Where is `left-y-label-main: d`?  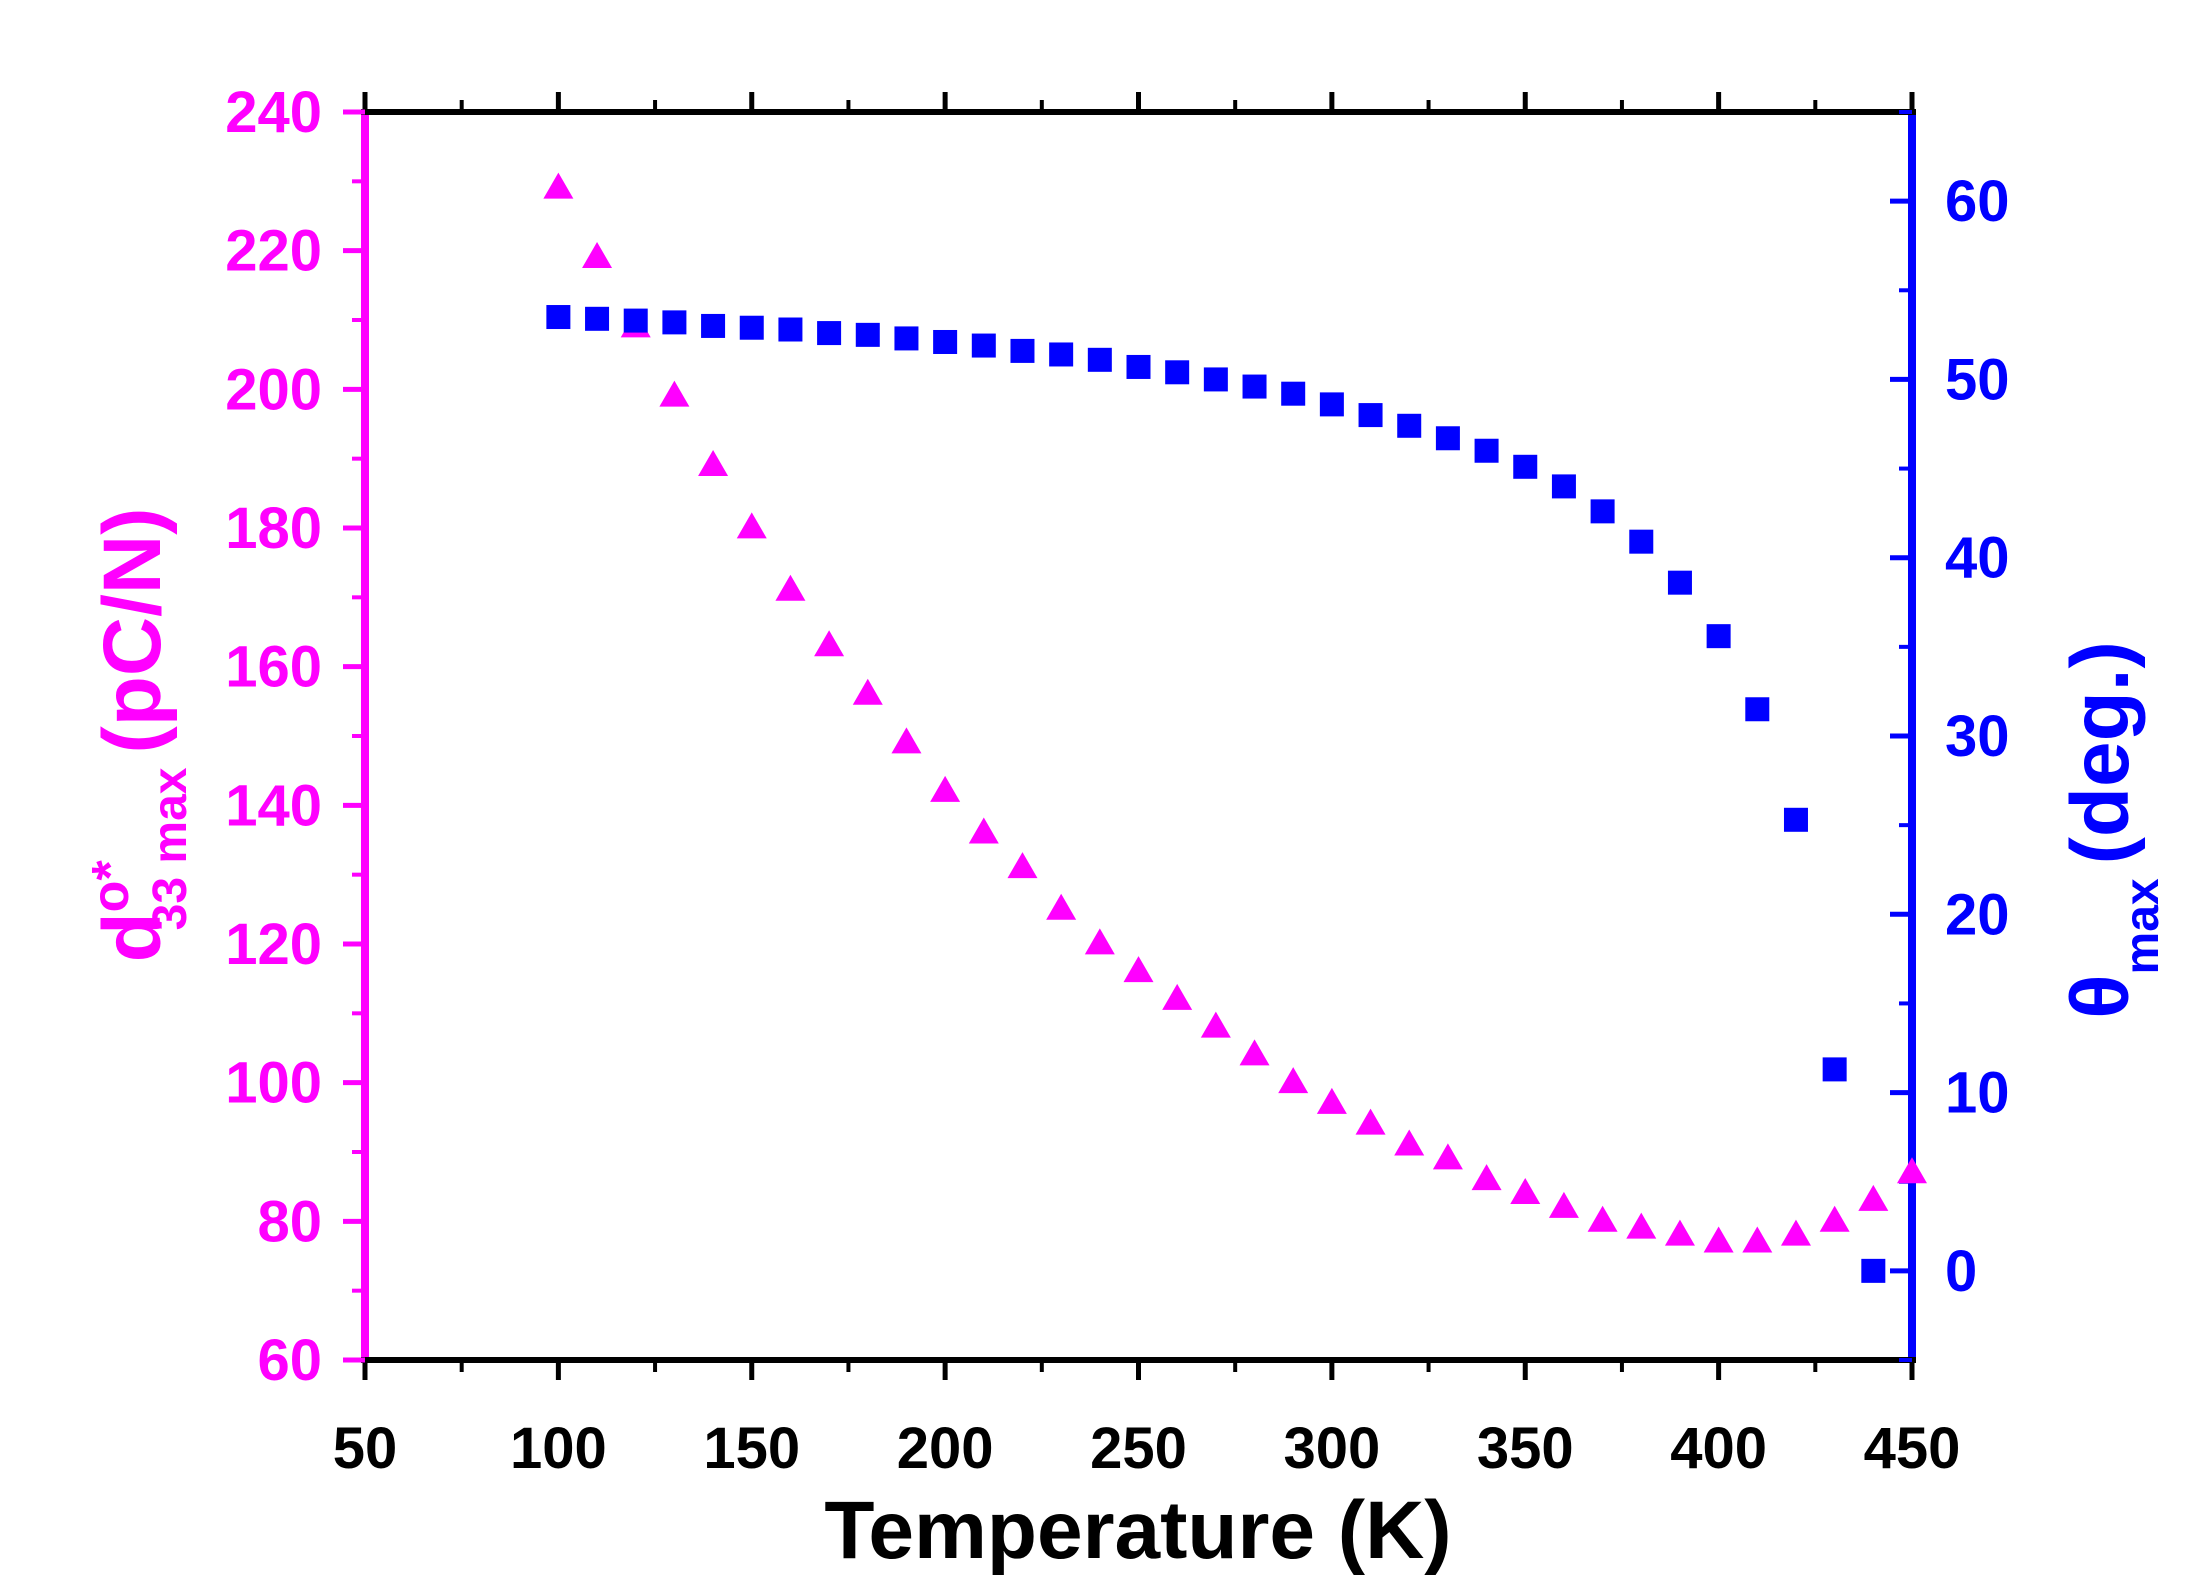
left-y-label-main: d is located at coordinates (132, 937).